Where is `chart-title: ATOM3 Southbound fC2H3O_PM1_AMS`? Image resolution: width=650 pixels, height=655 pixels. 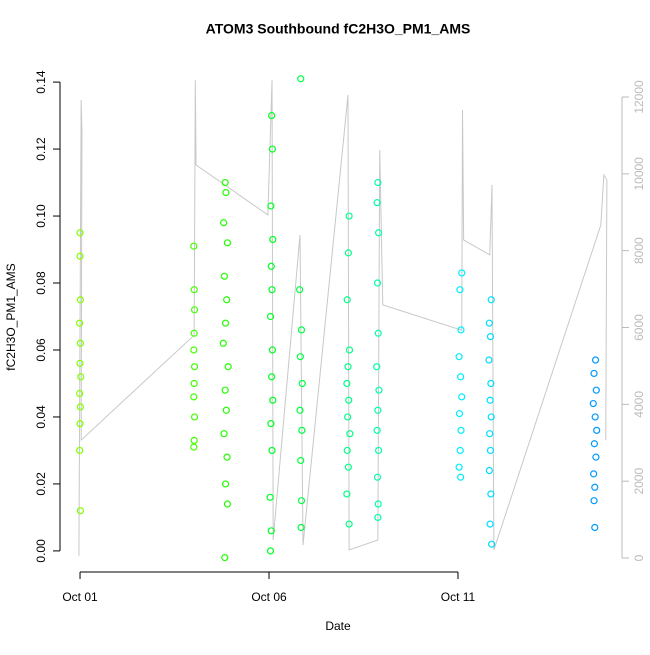 chart-title: ATOM3 Southbound fC2H3O_PM1_AMS is located at coordinates (338, 29).